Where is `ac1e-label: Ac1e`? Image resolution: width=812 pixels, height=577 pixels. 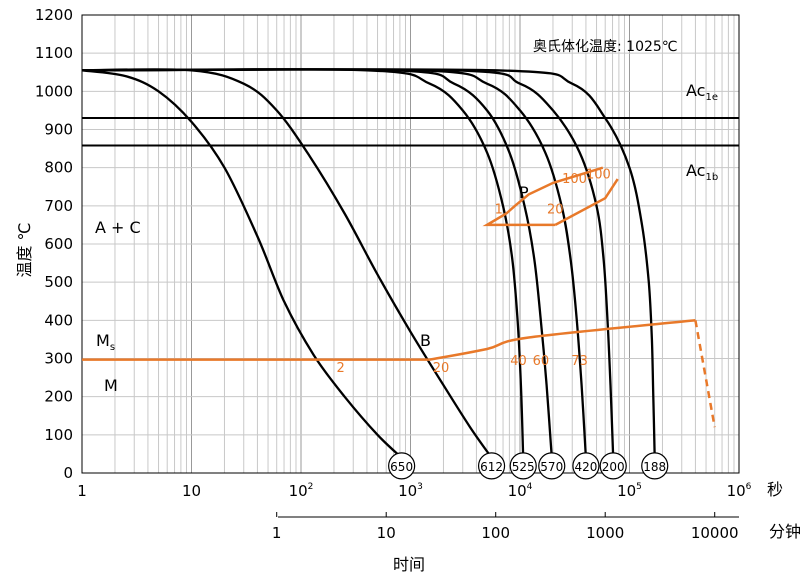 ac1e-label: Ac1e is located at coordinates (702, 92).